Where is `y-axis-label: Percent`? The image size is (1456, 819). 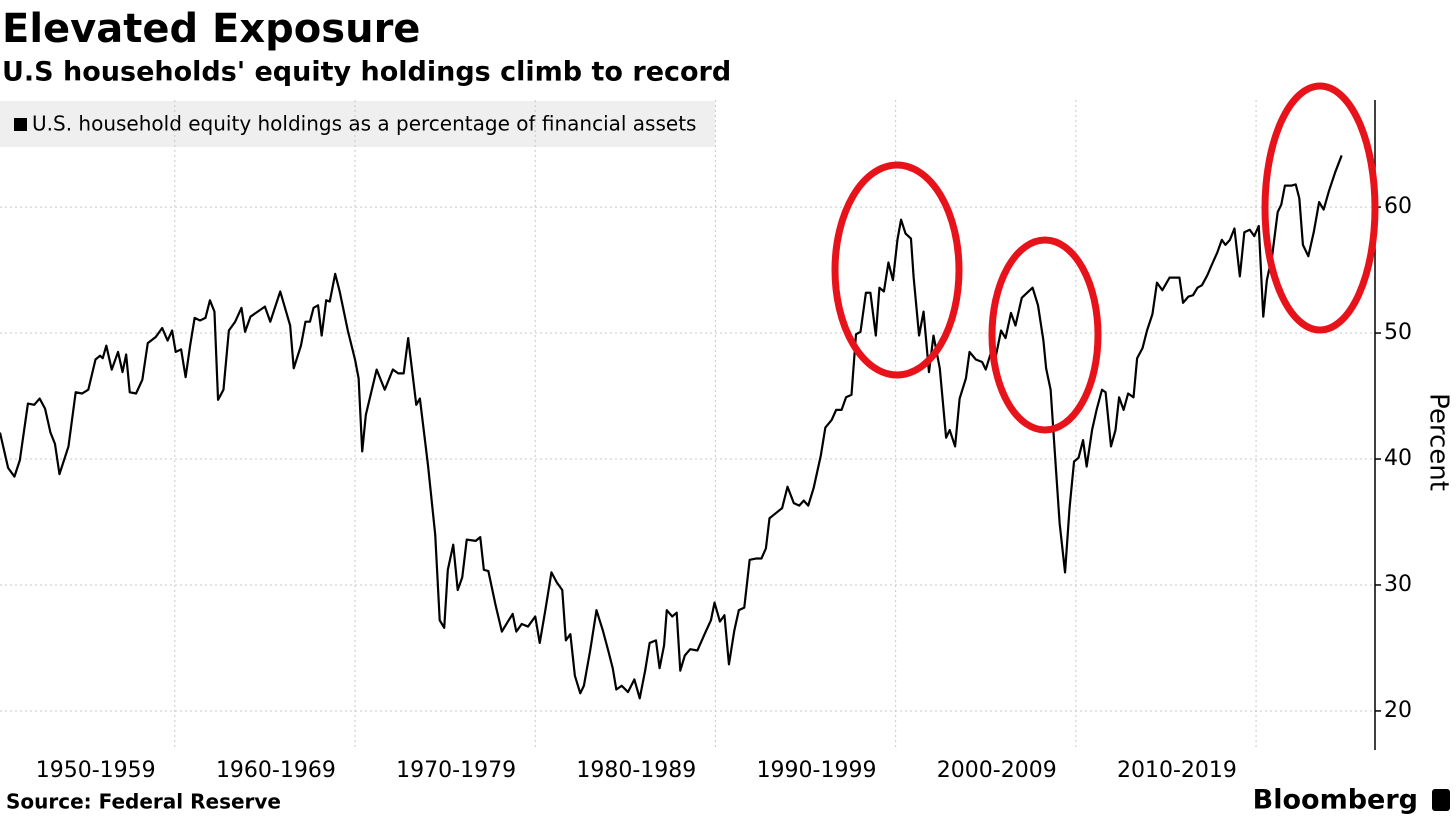
y-axis-label: Percent is located at coordinates (1439, 442).